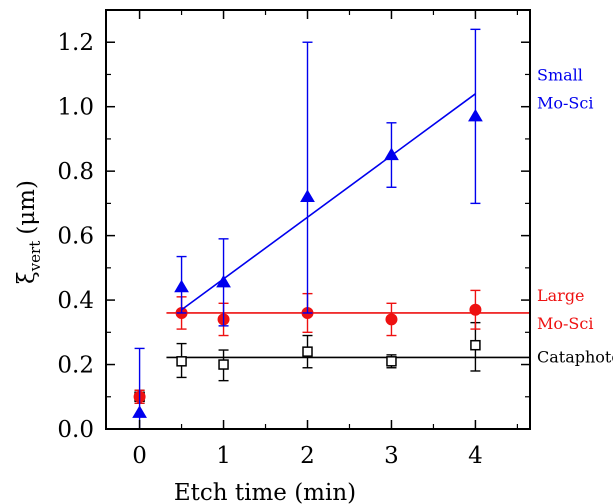  Describe the element at coordinates (139, 456) in the screenshot. I see `x-tick-label: 0` at that location.